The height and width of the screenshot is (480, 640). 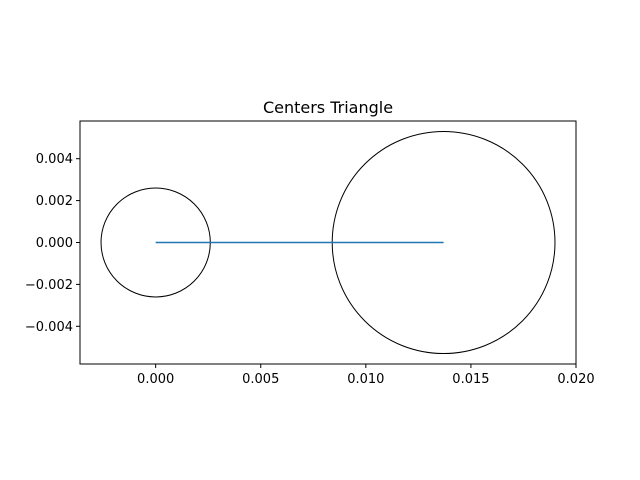 What do you see at coordinates (470, 379) in the screenshot?
I see `x-tick-label: 0.015` at bounding box center [470, 379].